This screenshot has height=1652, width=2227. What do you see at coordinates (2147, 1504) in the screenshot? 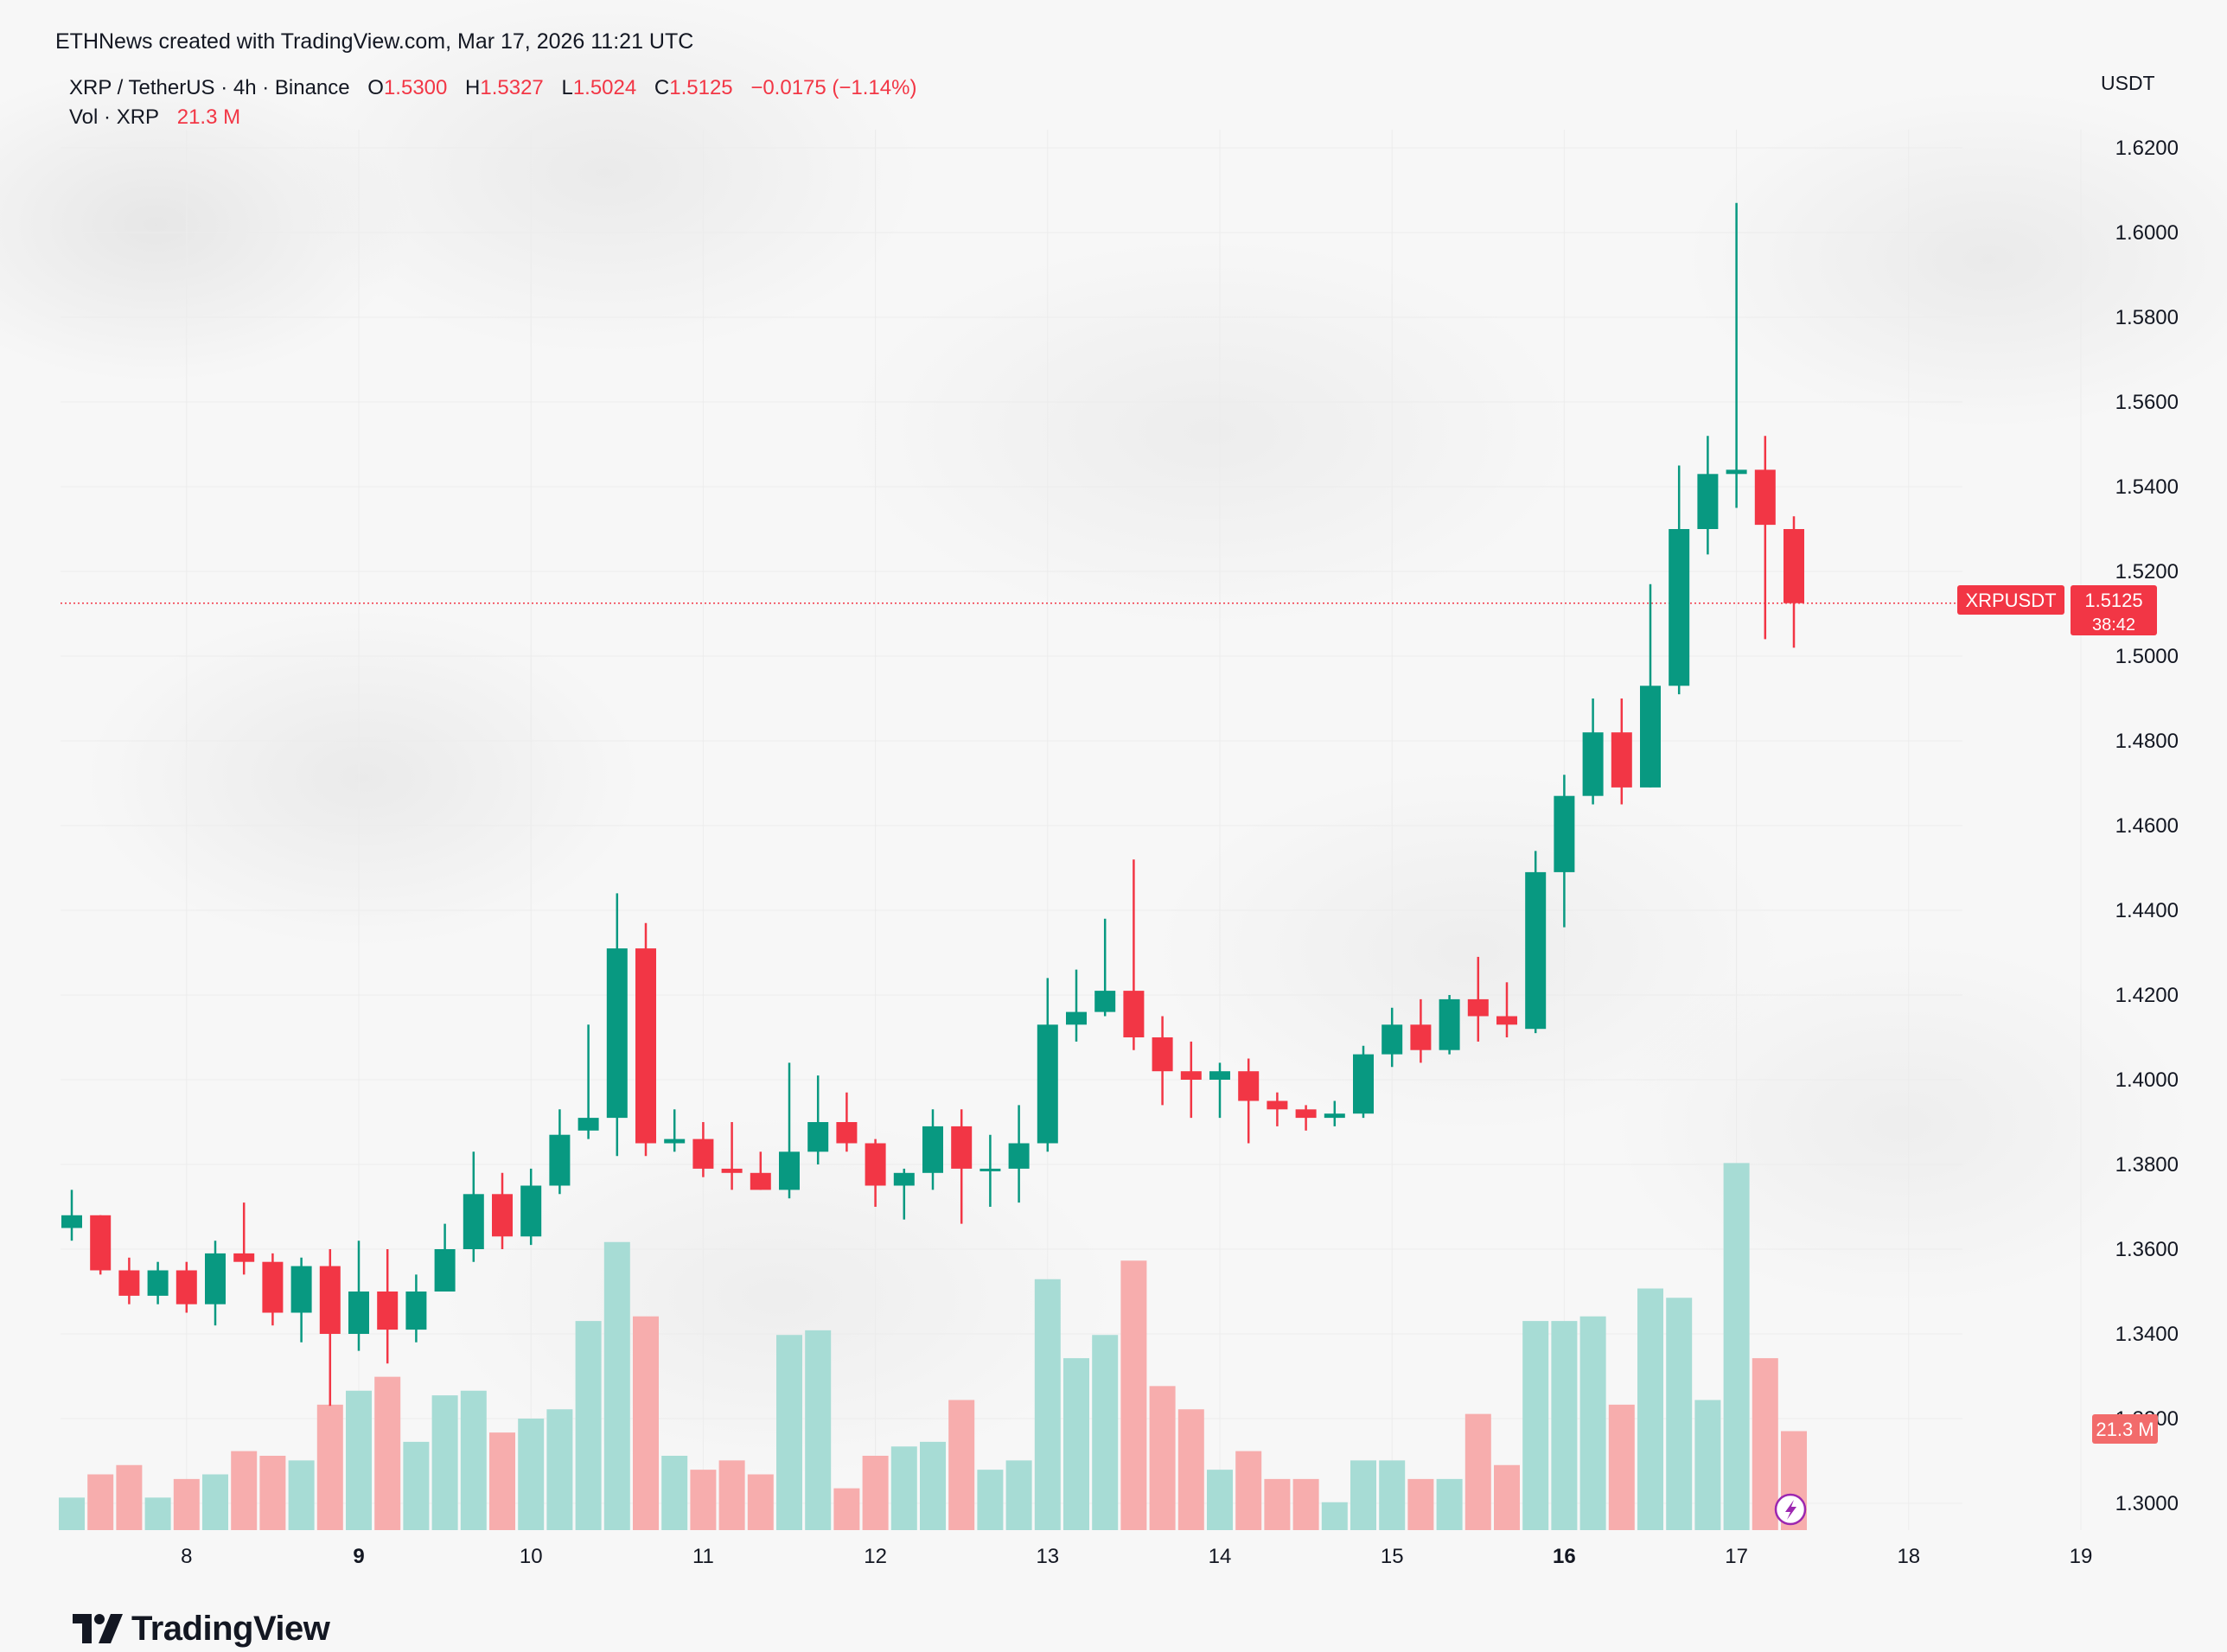
I see `price-tick-label: 1.3000` at bounding box center [2147, 1504].